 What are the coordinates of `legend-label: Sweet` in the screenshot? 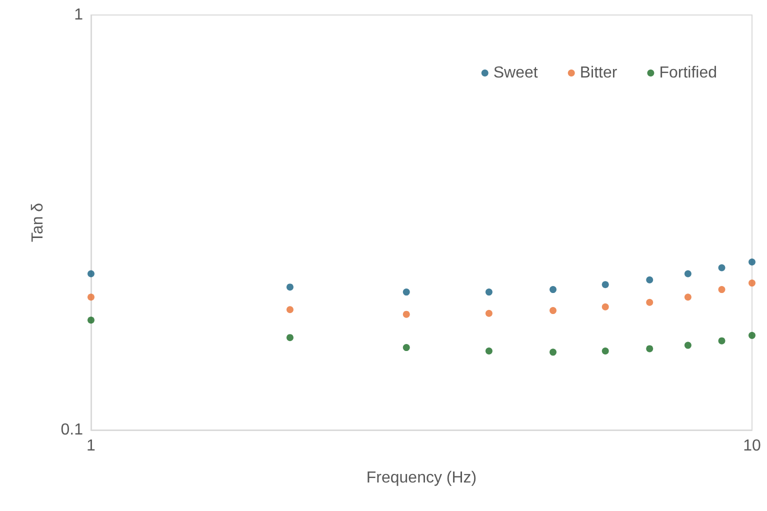 It's located at (515, 73).